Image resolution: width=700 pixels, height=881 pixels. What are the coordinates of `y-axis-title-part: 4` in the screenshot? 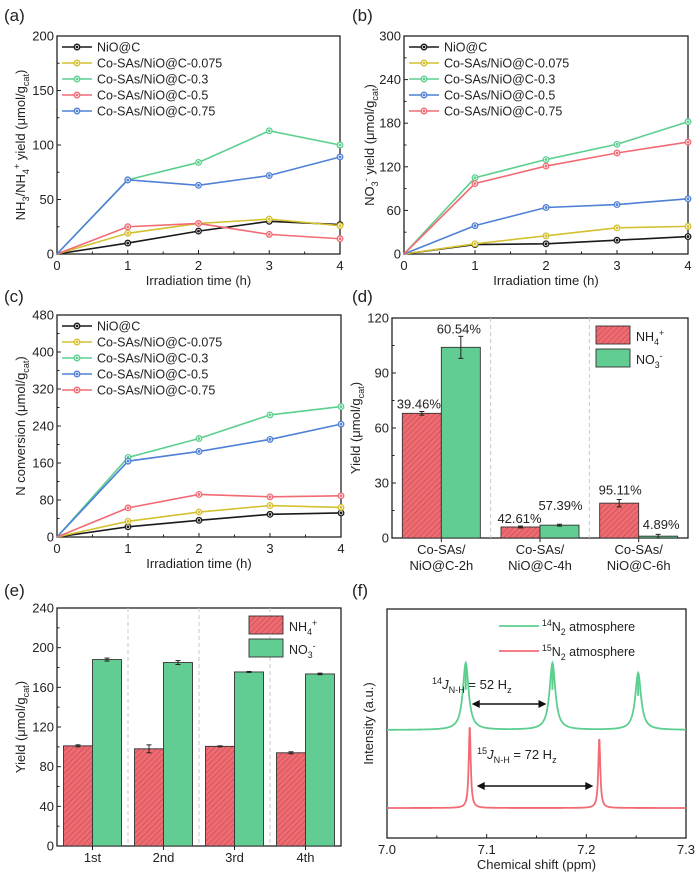 It's located at (26, 171).